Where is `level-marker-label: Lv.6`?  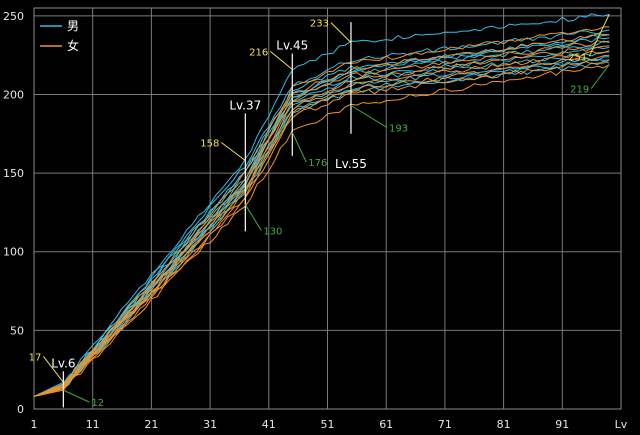
level-marker-label: Lv.6 is located at coordinates (63, 363).